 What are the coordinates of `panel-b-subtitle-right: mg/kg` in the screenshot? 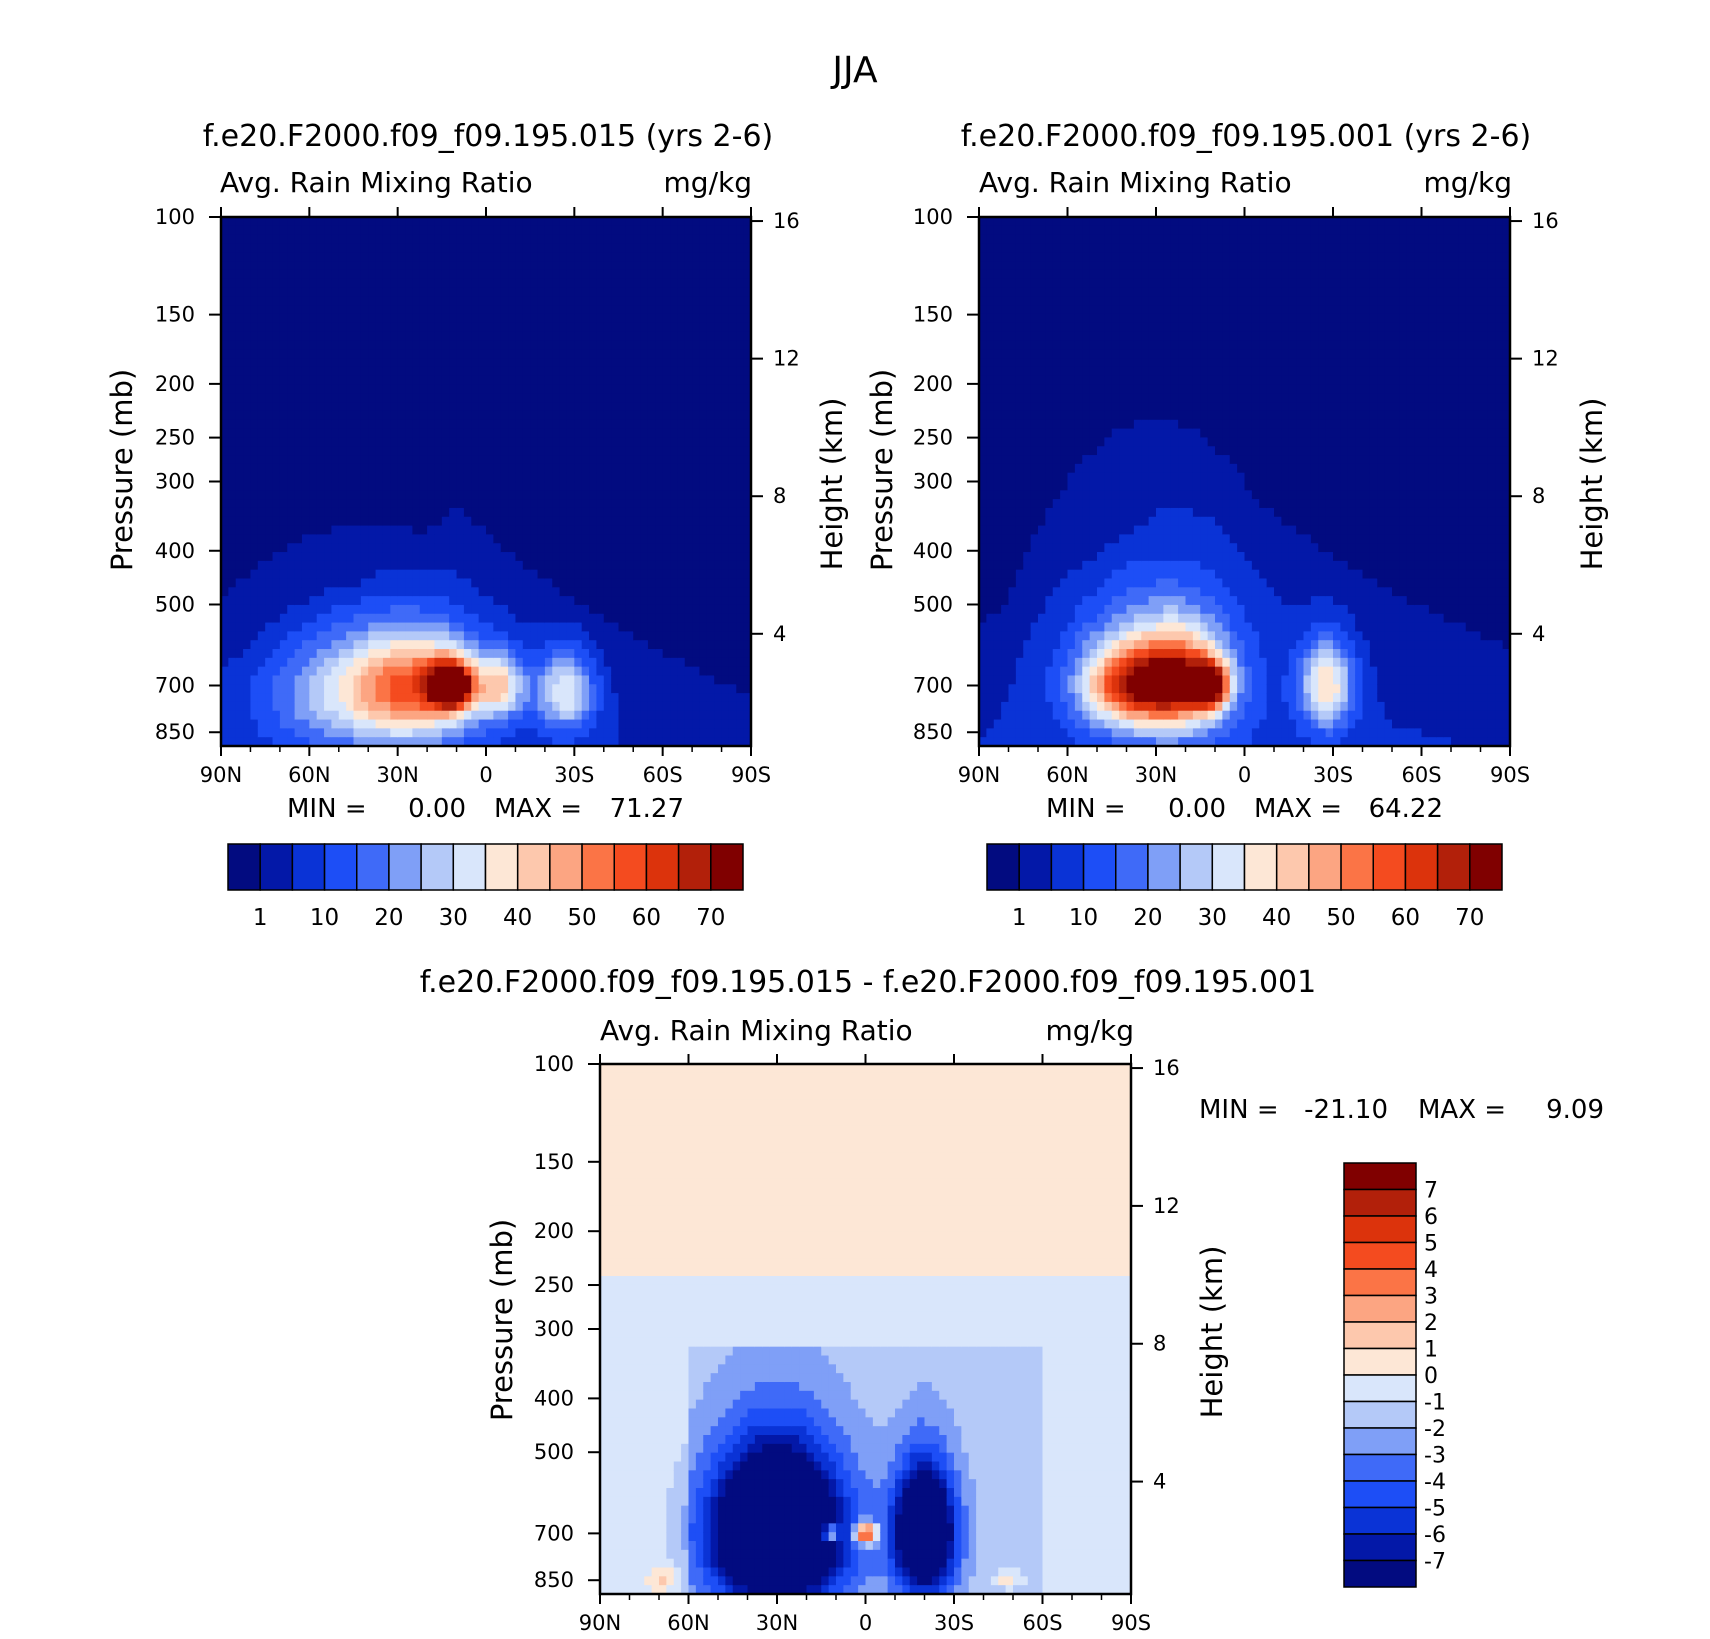 It's located at (1468, 182).